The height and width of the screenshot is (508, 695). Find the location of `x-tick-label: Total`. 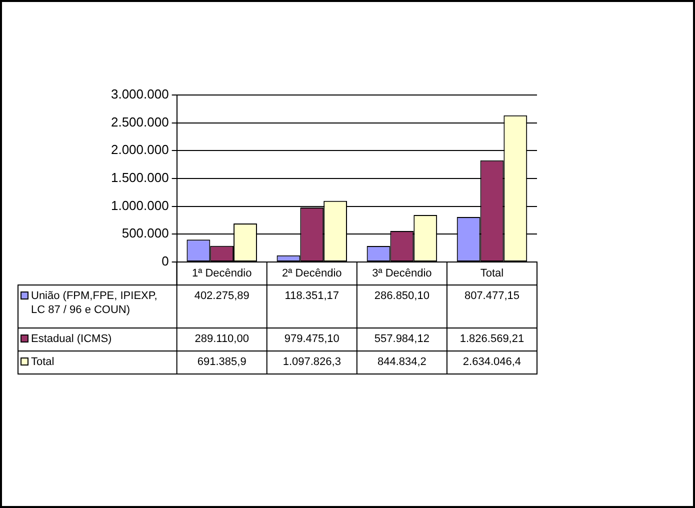

x-tick-label: Total is located at coordinates (492, 274).